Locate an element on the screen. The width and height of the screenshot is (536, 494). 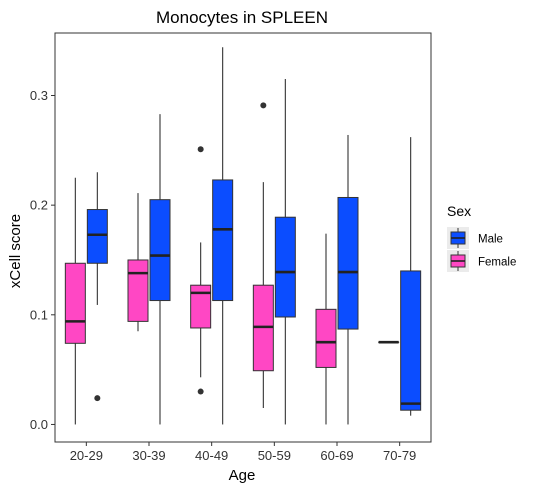
y-tick-label-0: 0.0 is located at coordinates (39, 424).